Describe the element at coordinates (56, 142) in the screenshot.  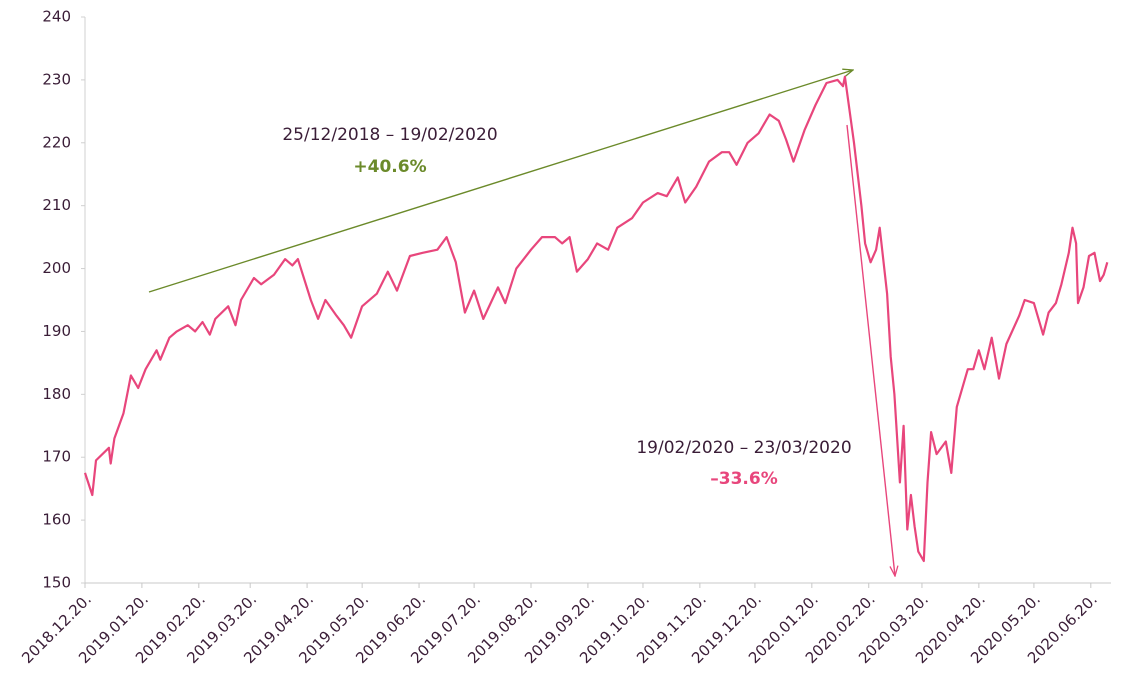
I see `y-tick-label: 220` at that location.